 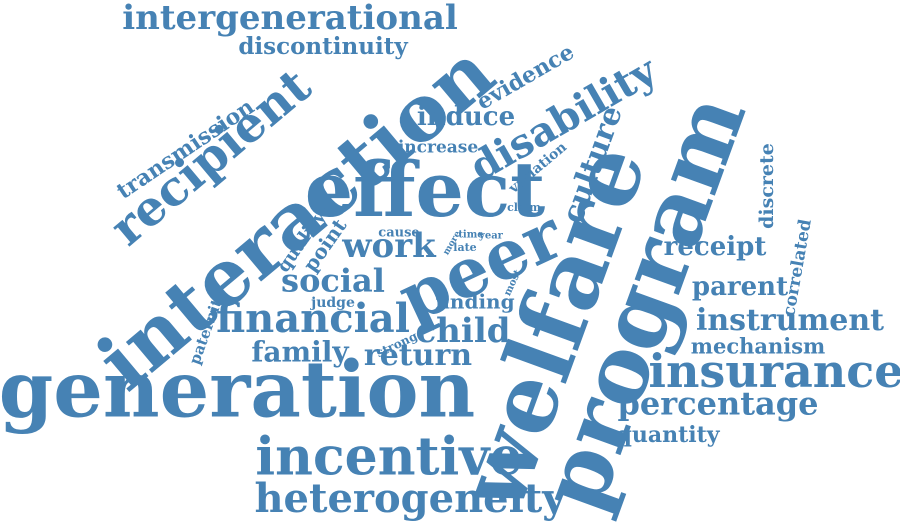 What do you see at coordinates (767, 186) in the screenshot?
I see `word-discrete: discrete` at bounding box center [767, 186].